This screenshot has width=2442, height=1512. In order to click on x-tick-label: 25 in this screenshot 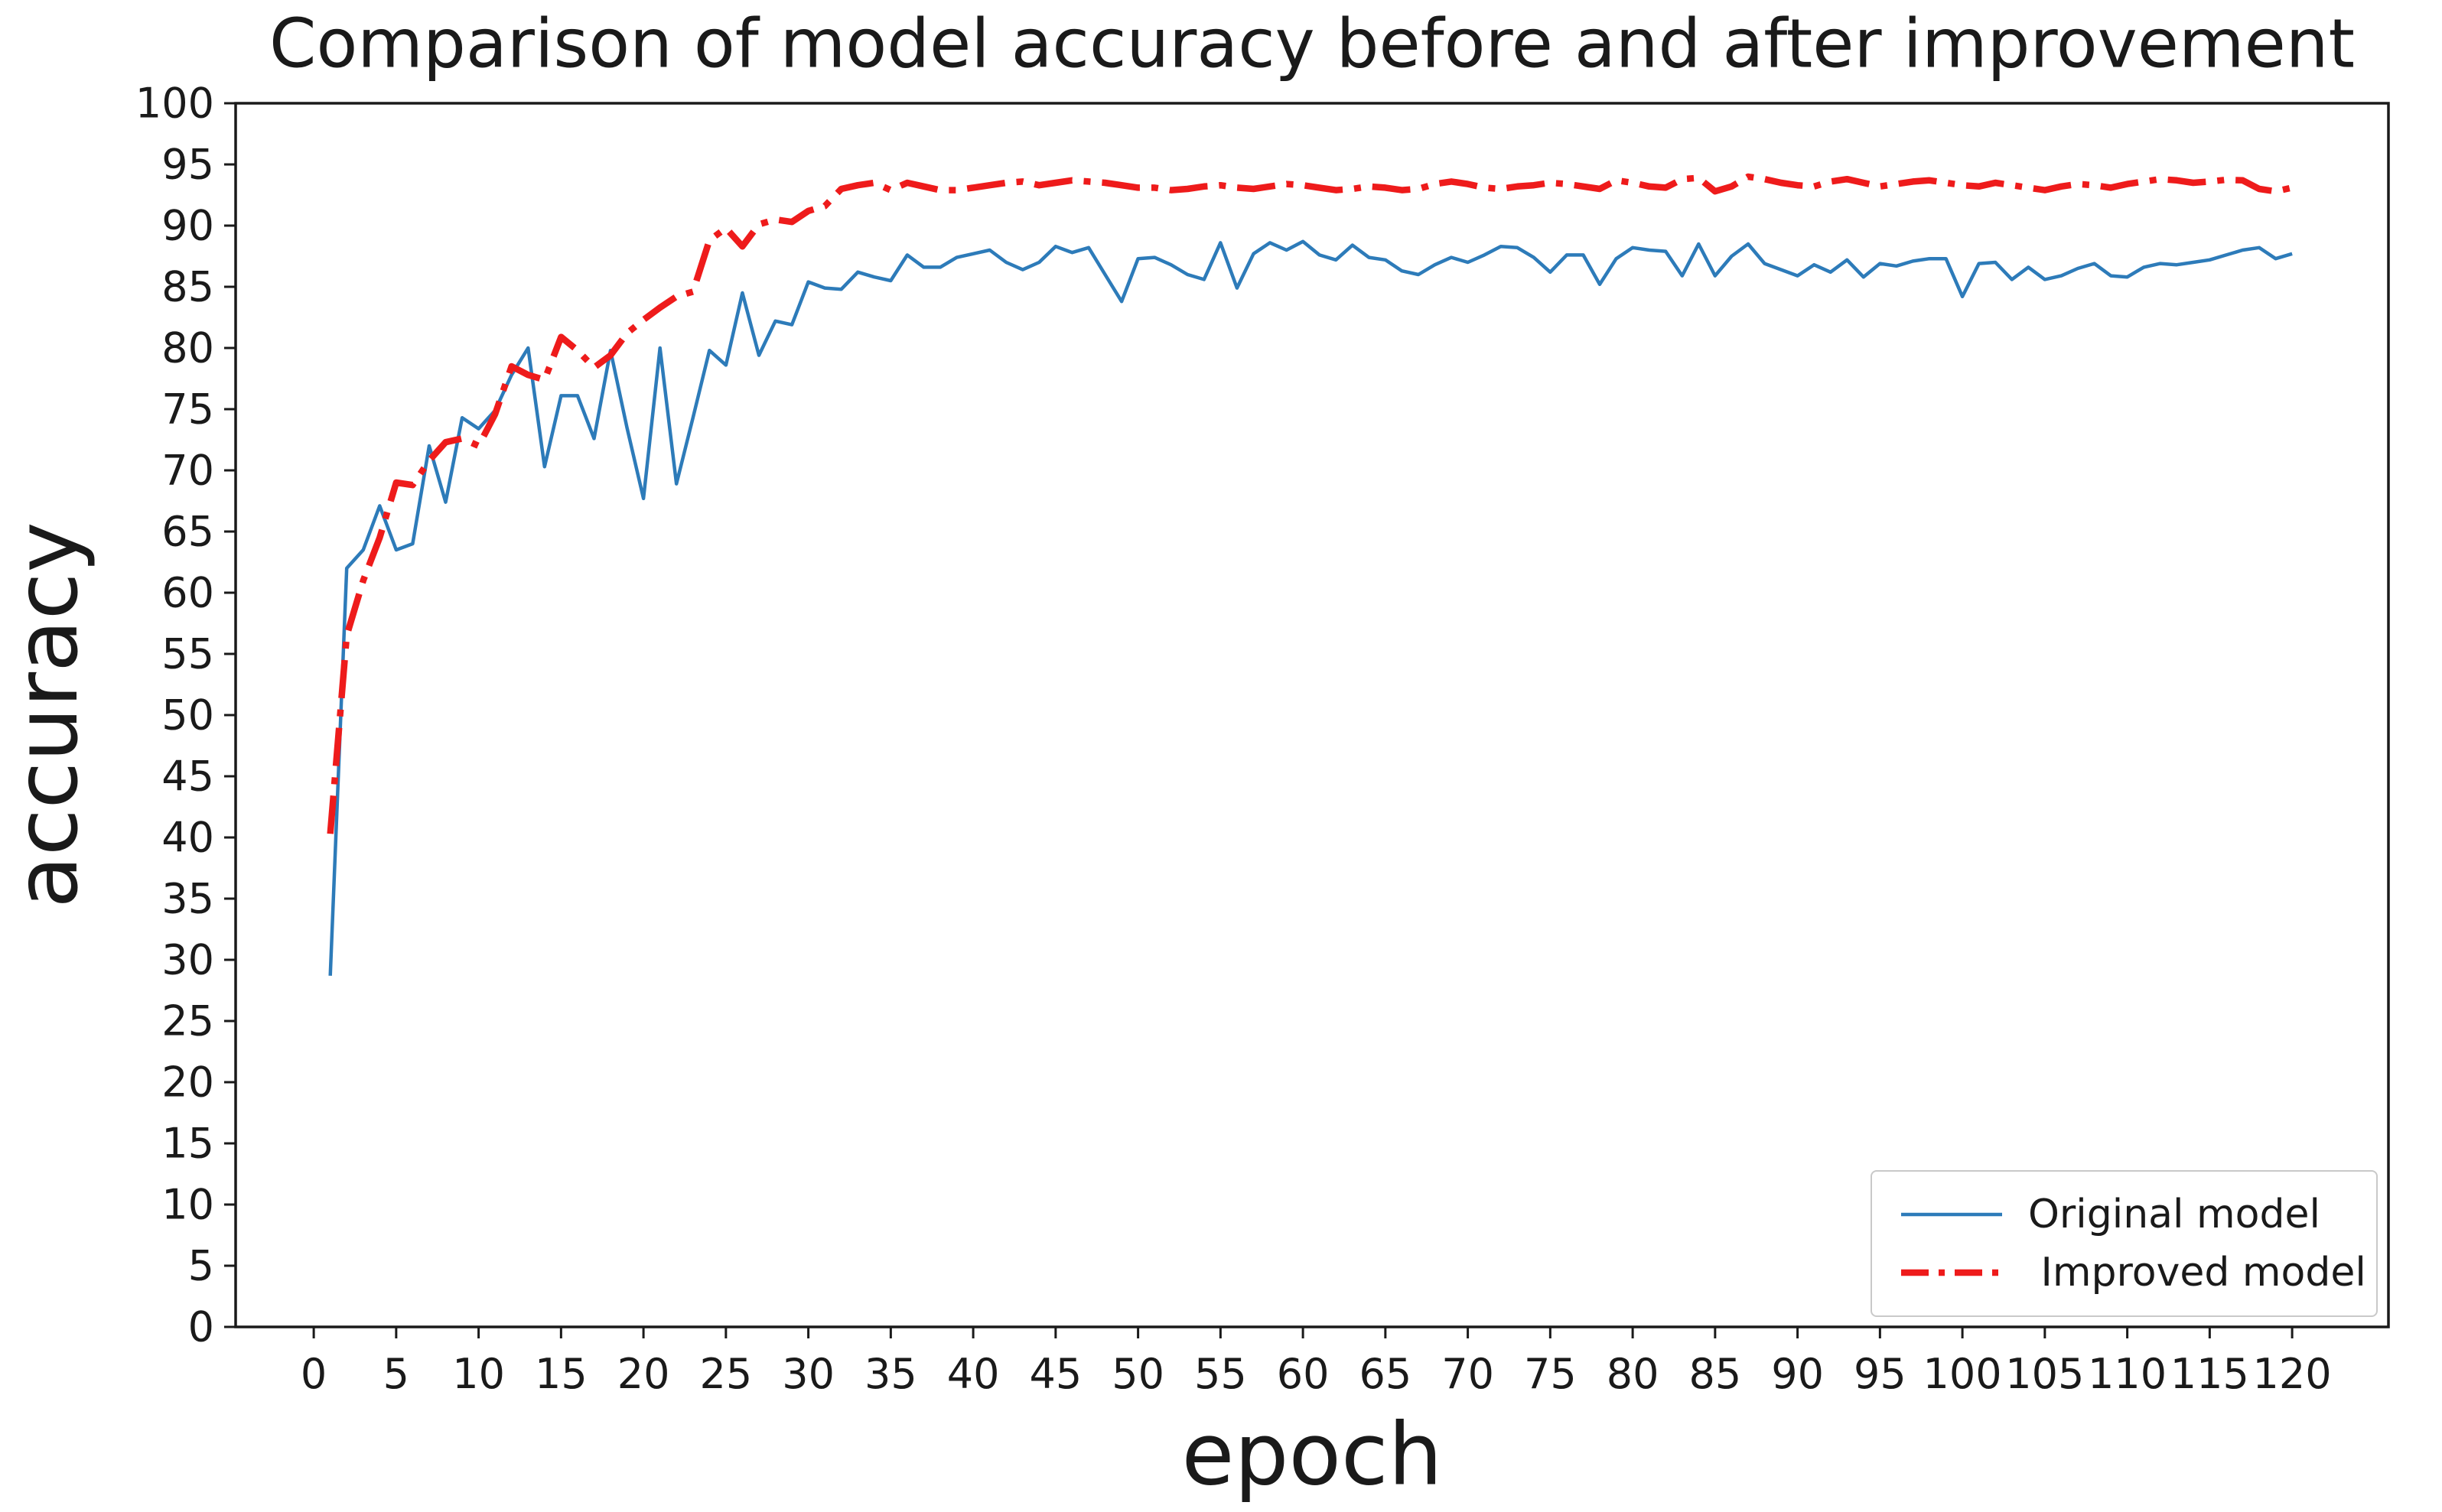, I will do `click(725, 1374)`.